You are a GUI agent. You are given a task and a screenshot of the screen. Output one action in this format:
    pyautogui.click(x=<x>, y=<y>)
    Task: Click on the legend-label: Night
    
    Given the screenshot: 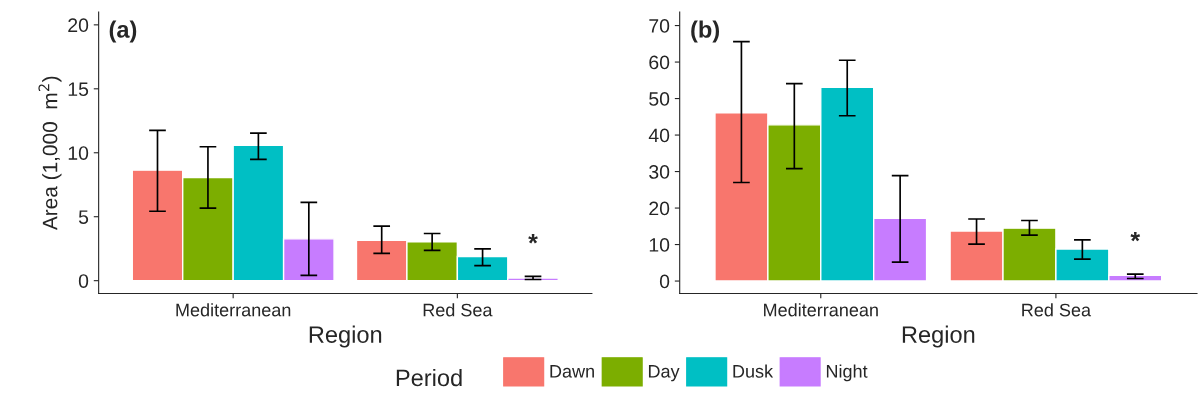 What is the action you would take?
    pyautogui.click(x=847, y=373)
    